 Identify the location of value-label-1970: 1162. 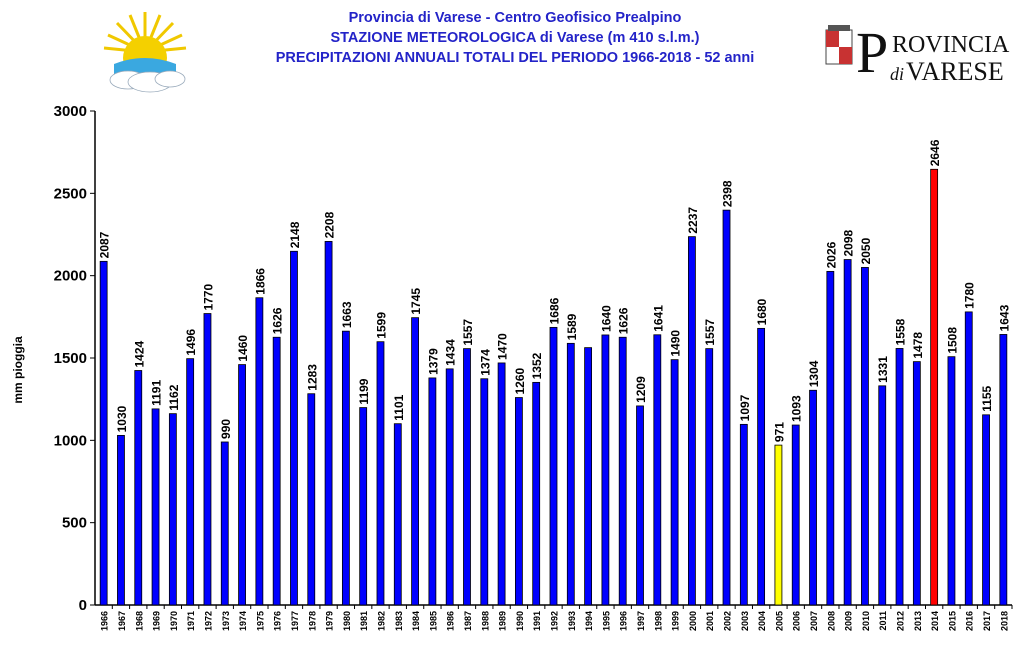
(174, 397).